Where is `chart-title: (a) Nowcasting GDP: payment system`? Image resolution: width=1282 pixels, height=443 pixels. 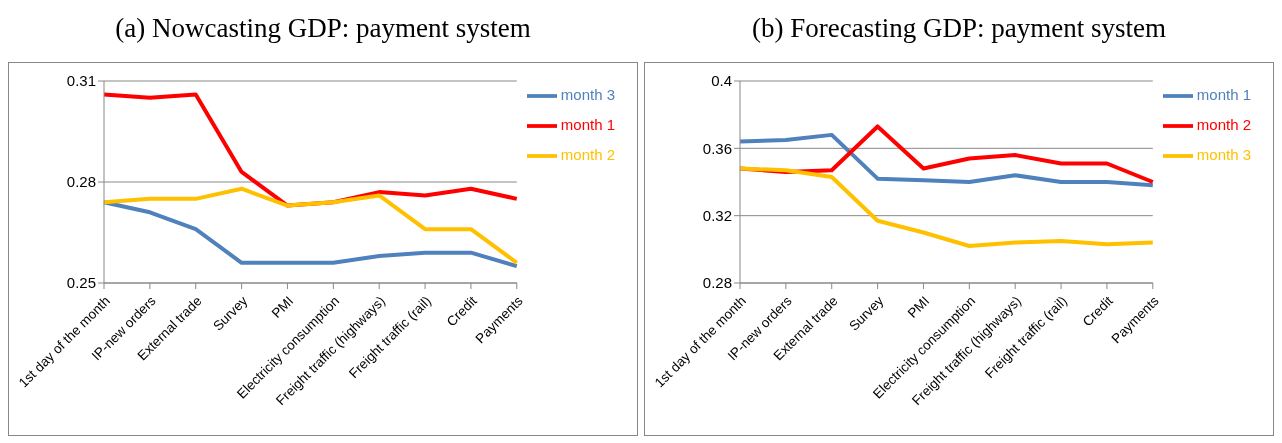
chart-title: (a) Nowcasting GDP: payment system is located at coordinates (323, 28).